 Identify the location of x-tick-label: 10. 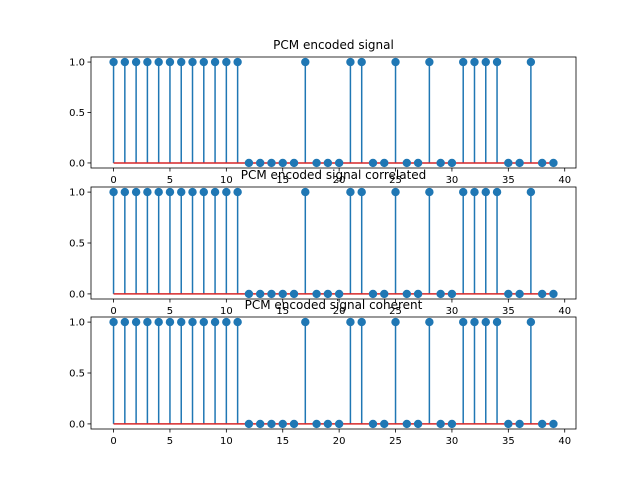
(226, 441).